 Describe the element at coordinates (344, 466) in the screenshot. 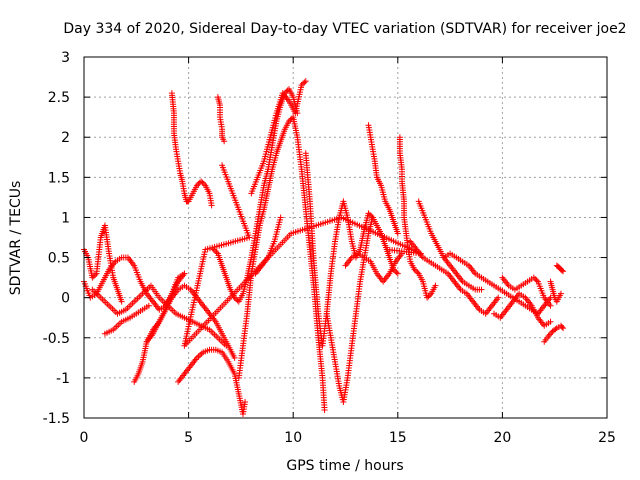

I see `x-axis-label: GPS time / hours` at that location.